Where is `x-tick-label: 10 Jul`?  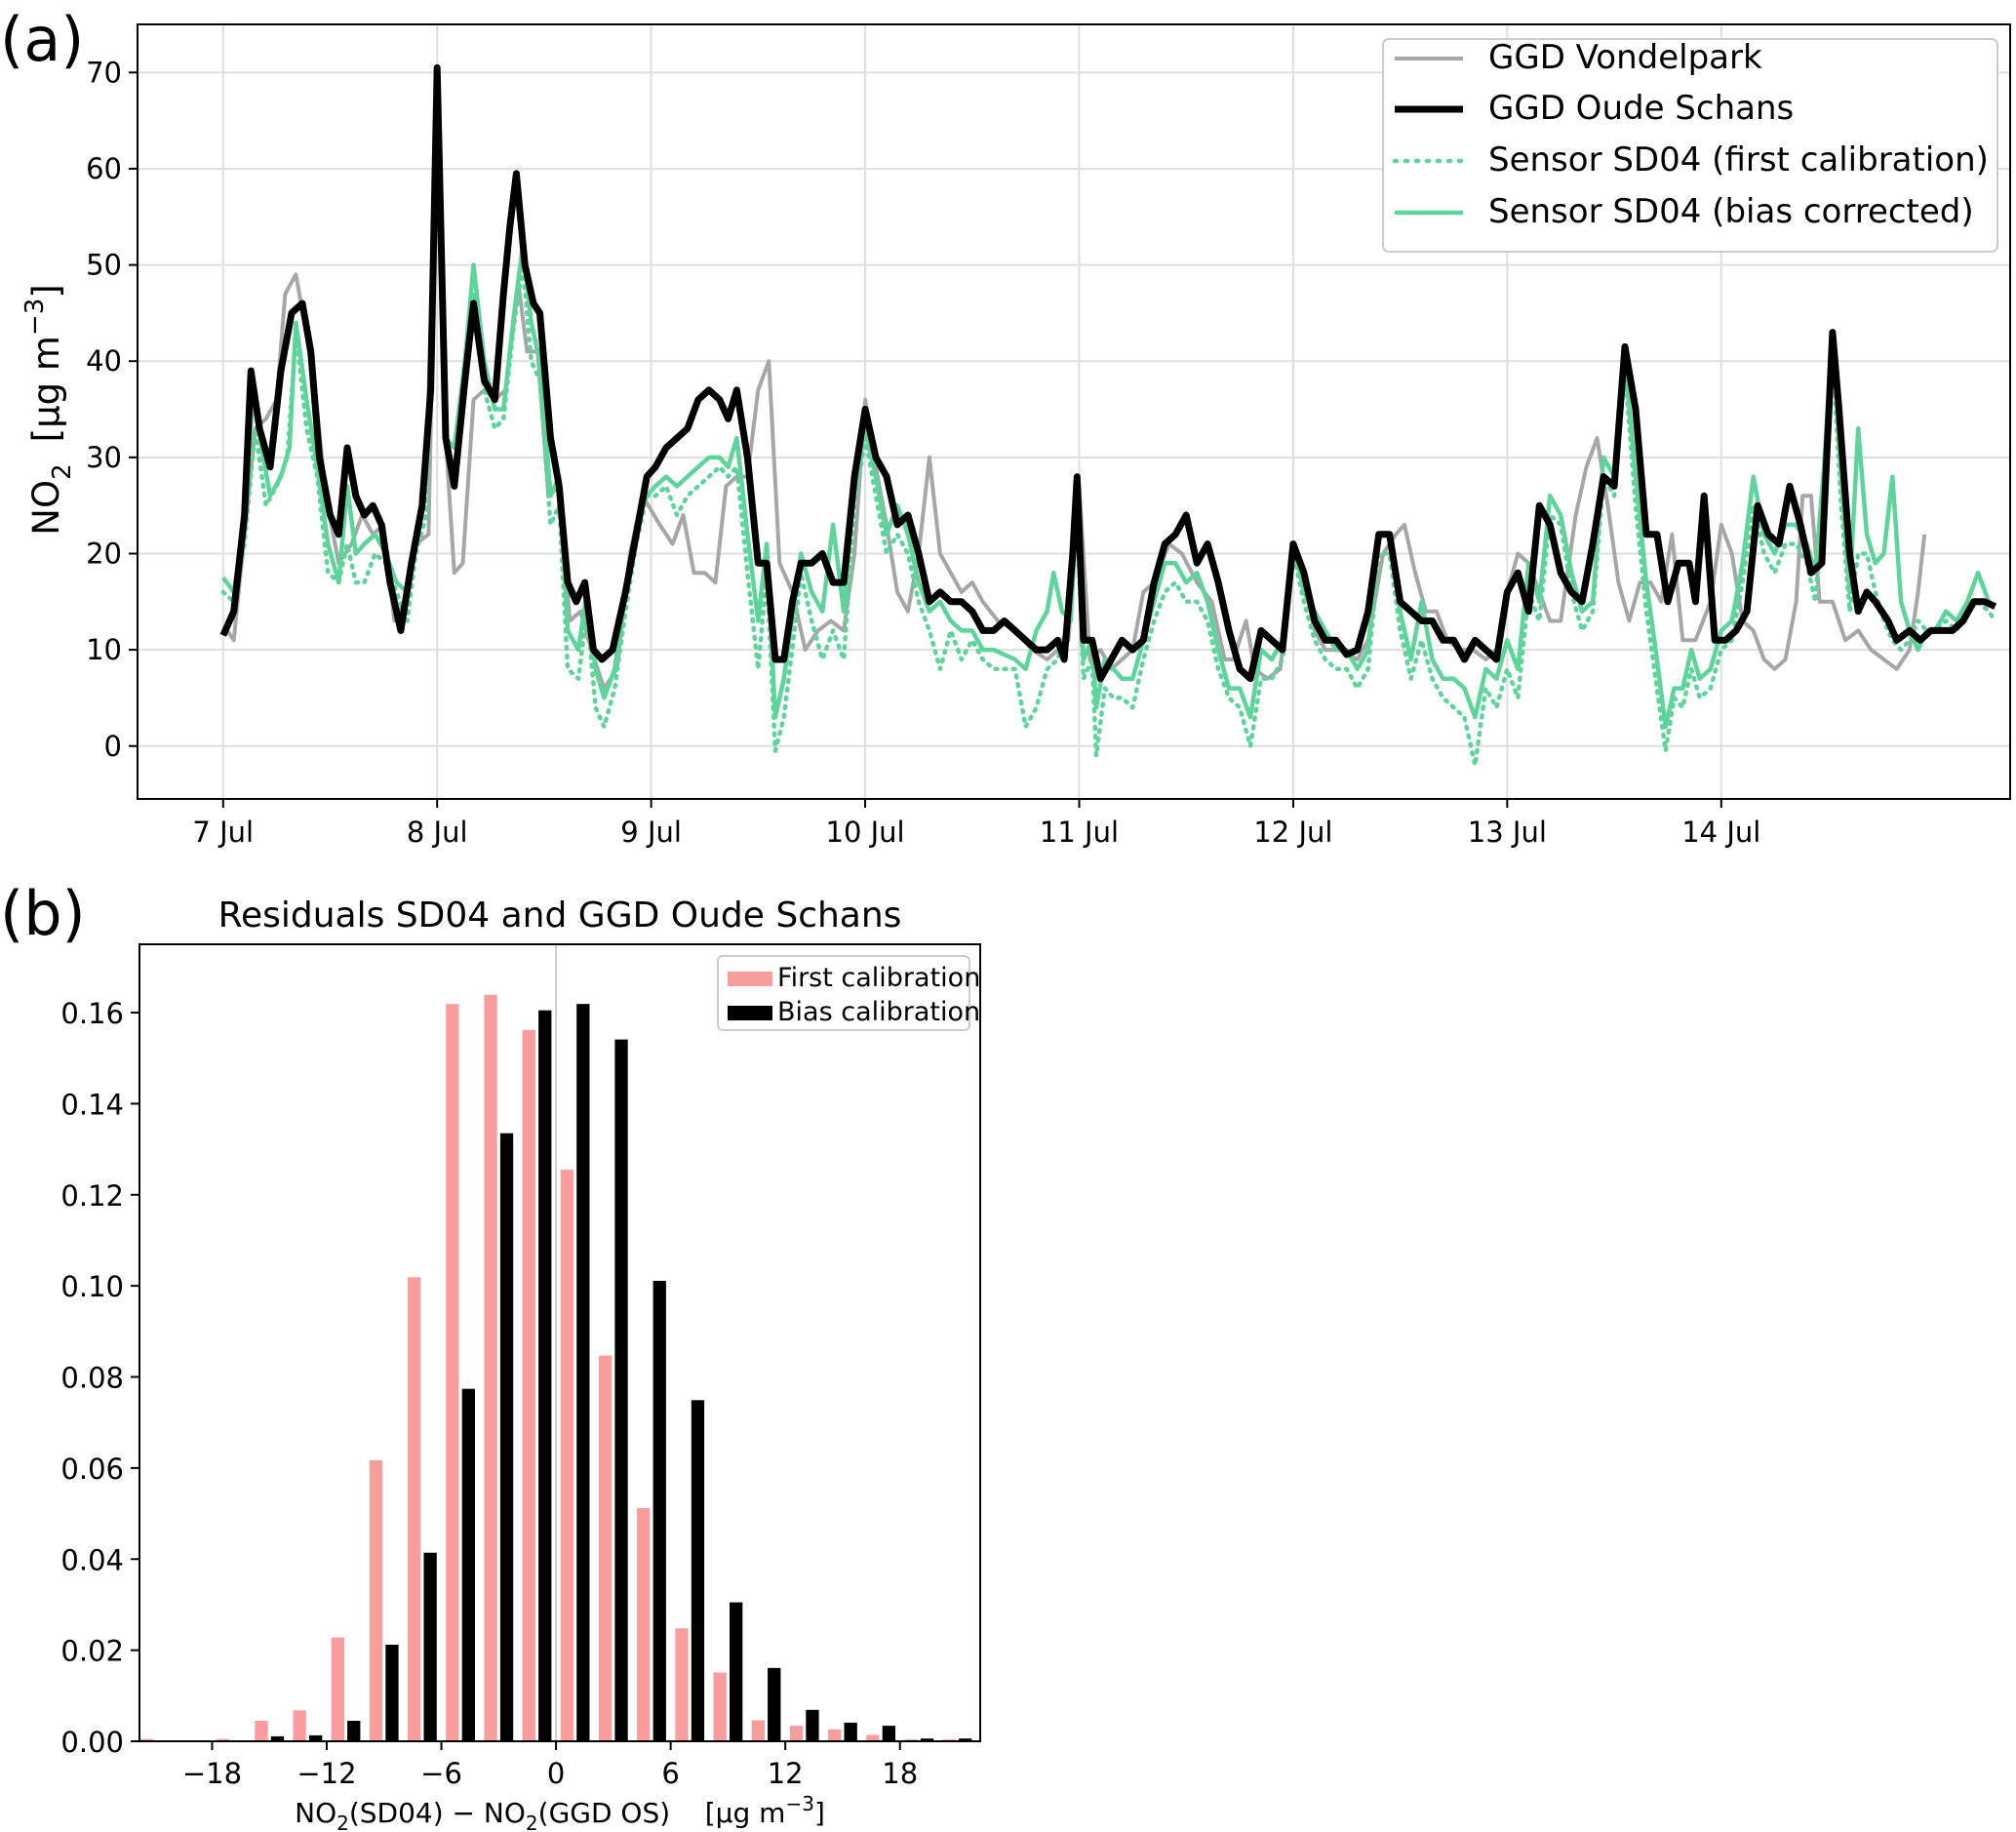 x-tick-label: 10 Jul is located at coordinates (866, 833).